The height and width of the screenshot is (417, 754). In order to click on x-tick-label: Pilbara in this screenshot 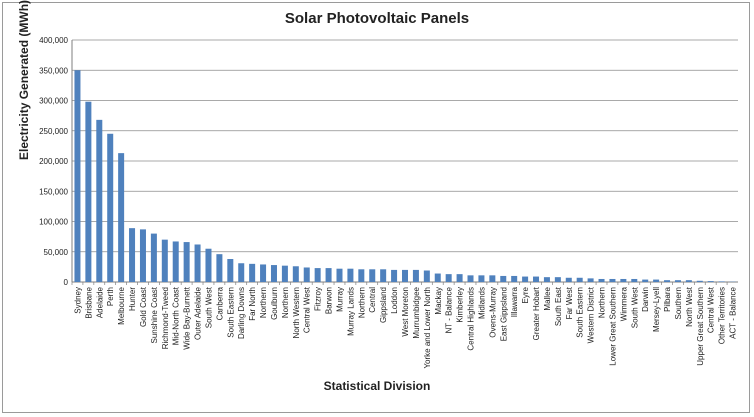, I will do `click(667, 298)`.